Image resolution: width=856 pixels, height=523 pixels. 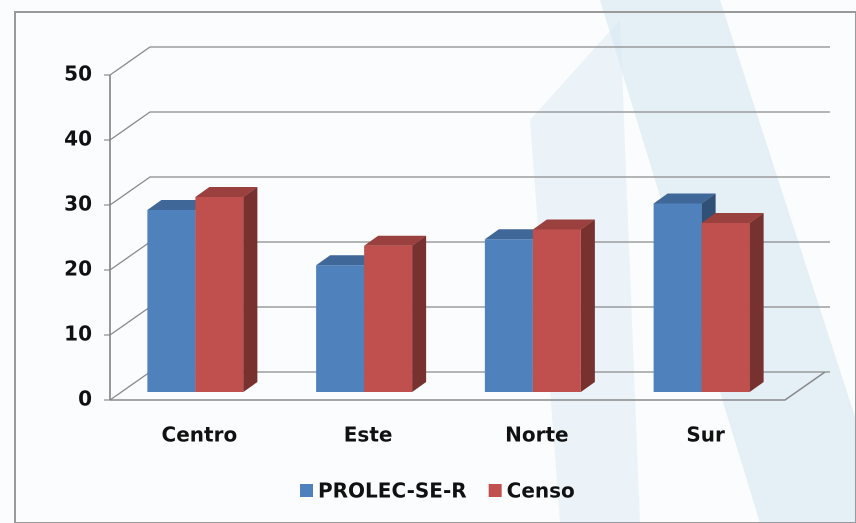 I want to click on y-tick-label: 40, so click(x=78, y=139).